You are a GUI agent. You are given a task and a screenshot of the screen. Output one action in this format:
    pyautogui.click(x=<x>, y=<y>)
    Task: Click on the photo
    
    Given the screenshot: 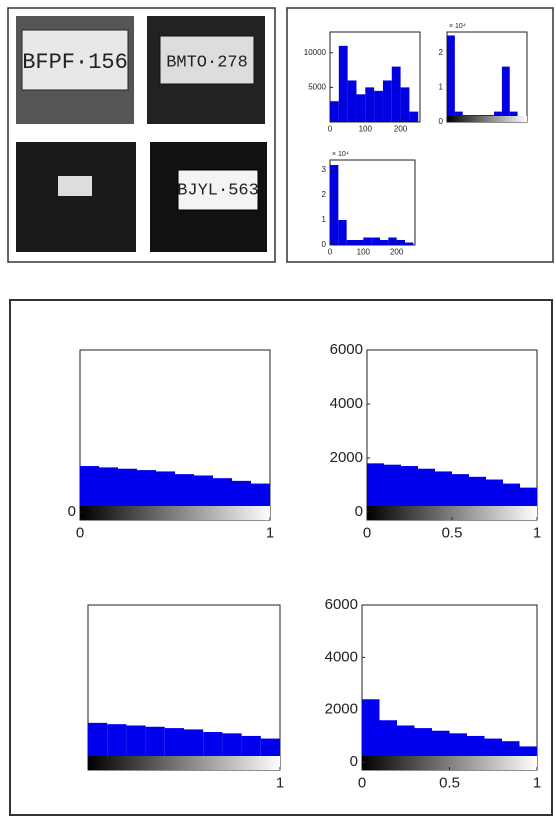 What is the action you would take?
    pyautogui.click(x=76, y=197)
    